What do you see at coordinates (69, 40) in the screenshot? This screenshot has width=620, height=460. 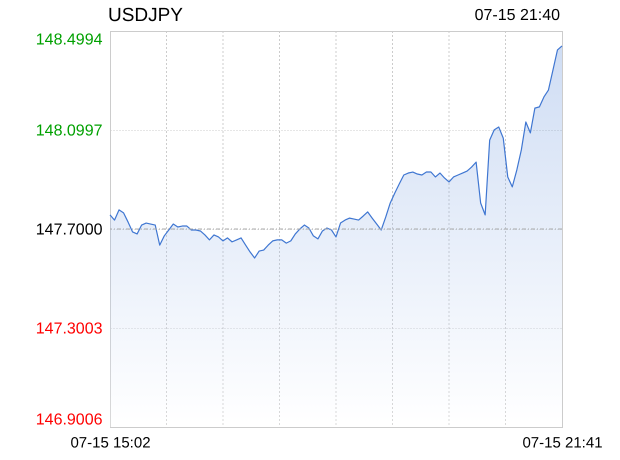 I see `y-tick-label: 148.4994` at bounding box center [69, 40].